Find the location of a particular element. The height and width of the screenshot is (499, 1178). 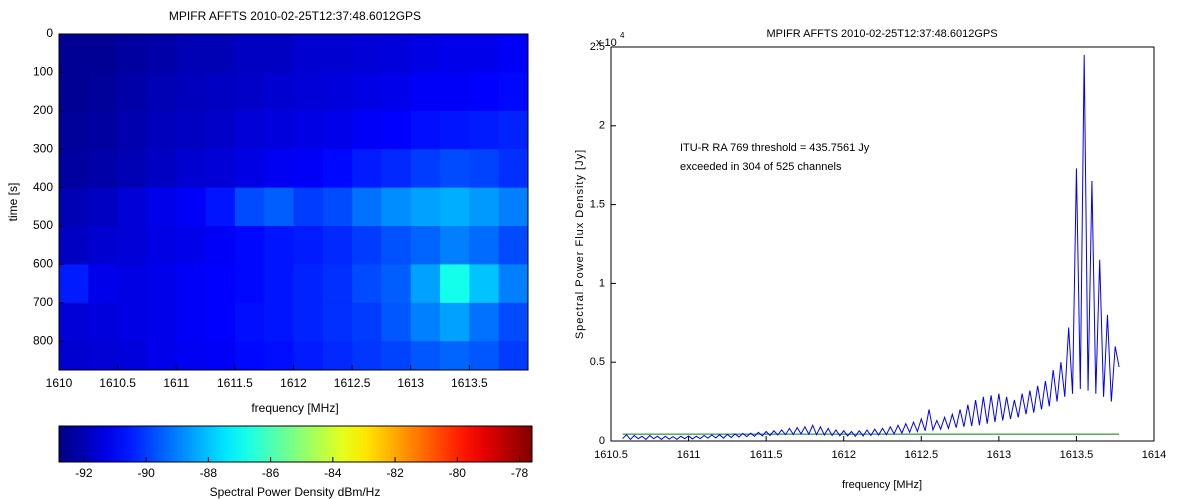

x-tick-label: 1612.5 is located at coordinates (921, 455).